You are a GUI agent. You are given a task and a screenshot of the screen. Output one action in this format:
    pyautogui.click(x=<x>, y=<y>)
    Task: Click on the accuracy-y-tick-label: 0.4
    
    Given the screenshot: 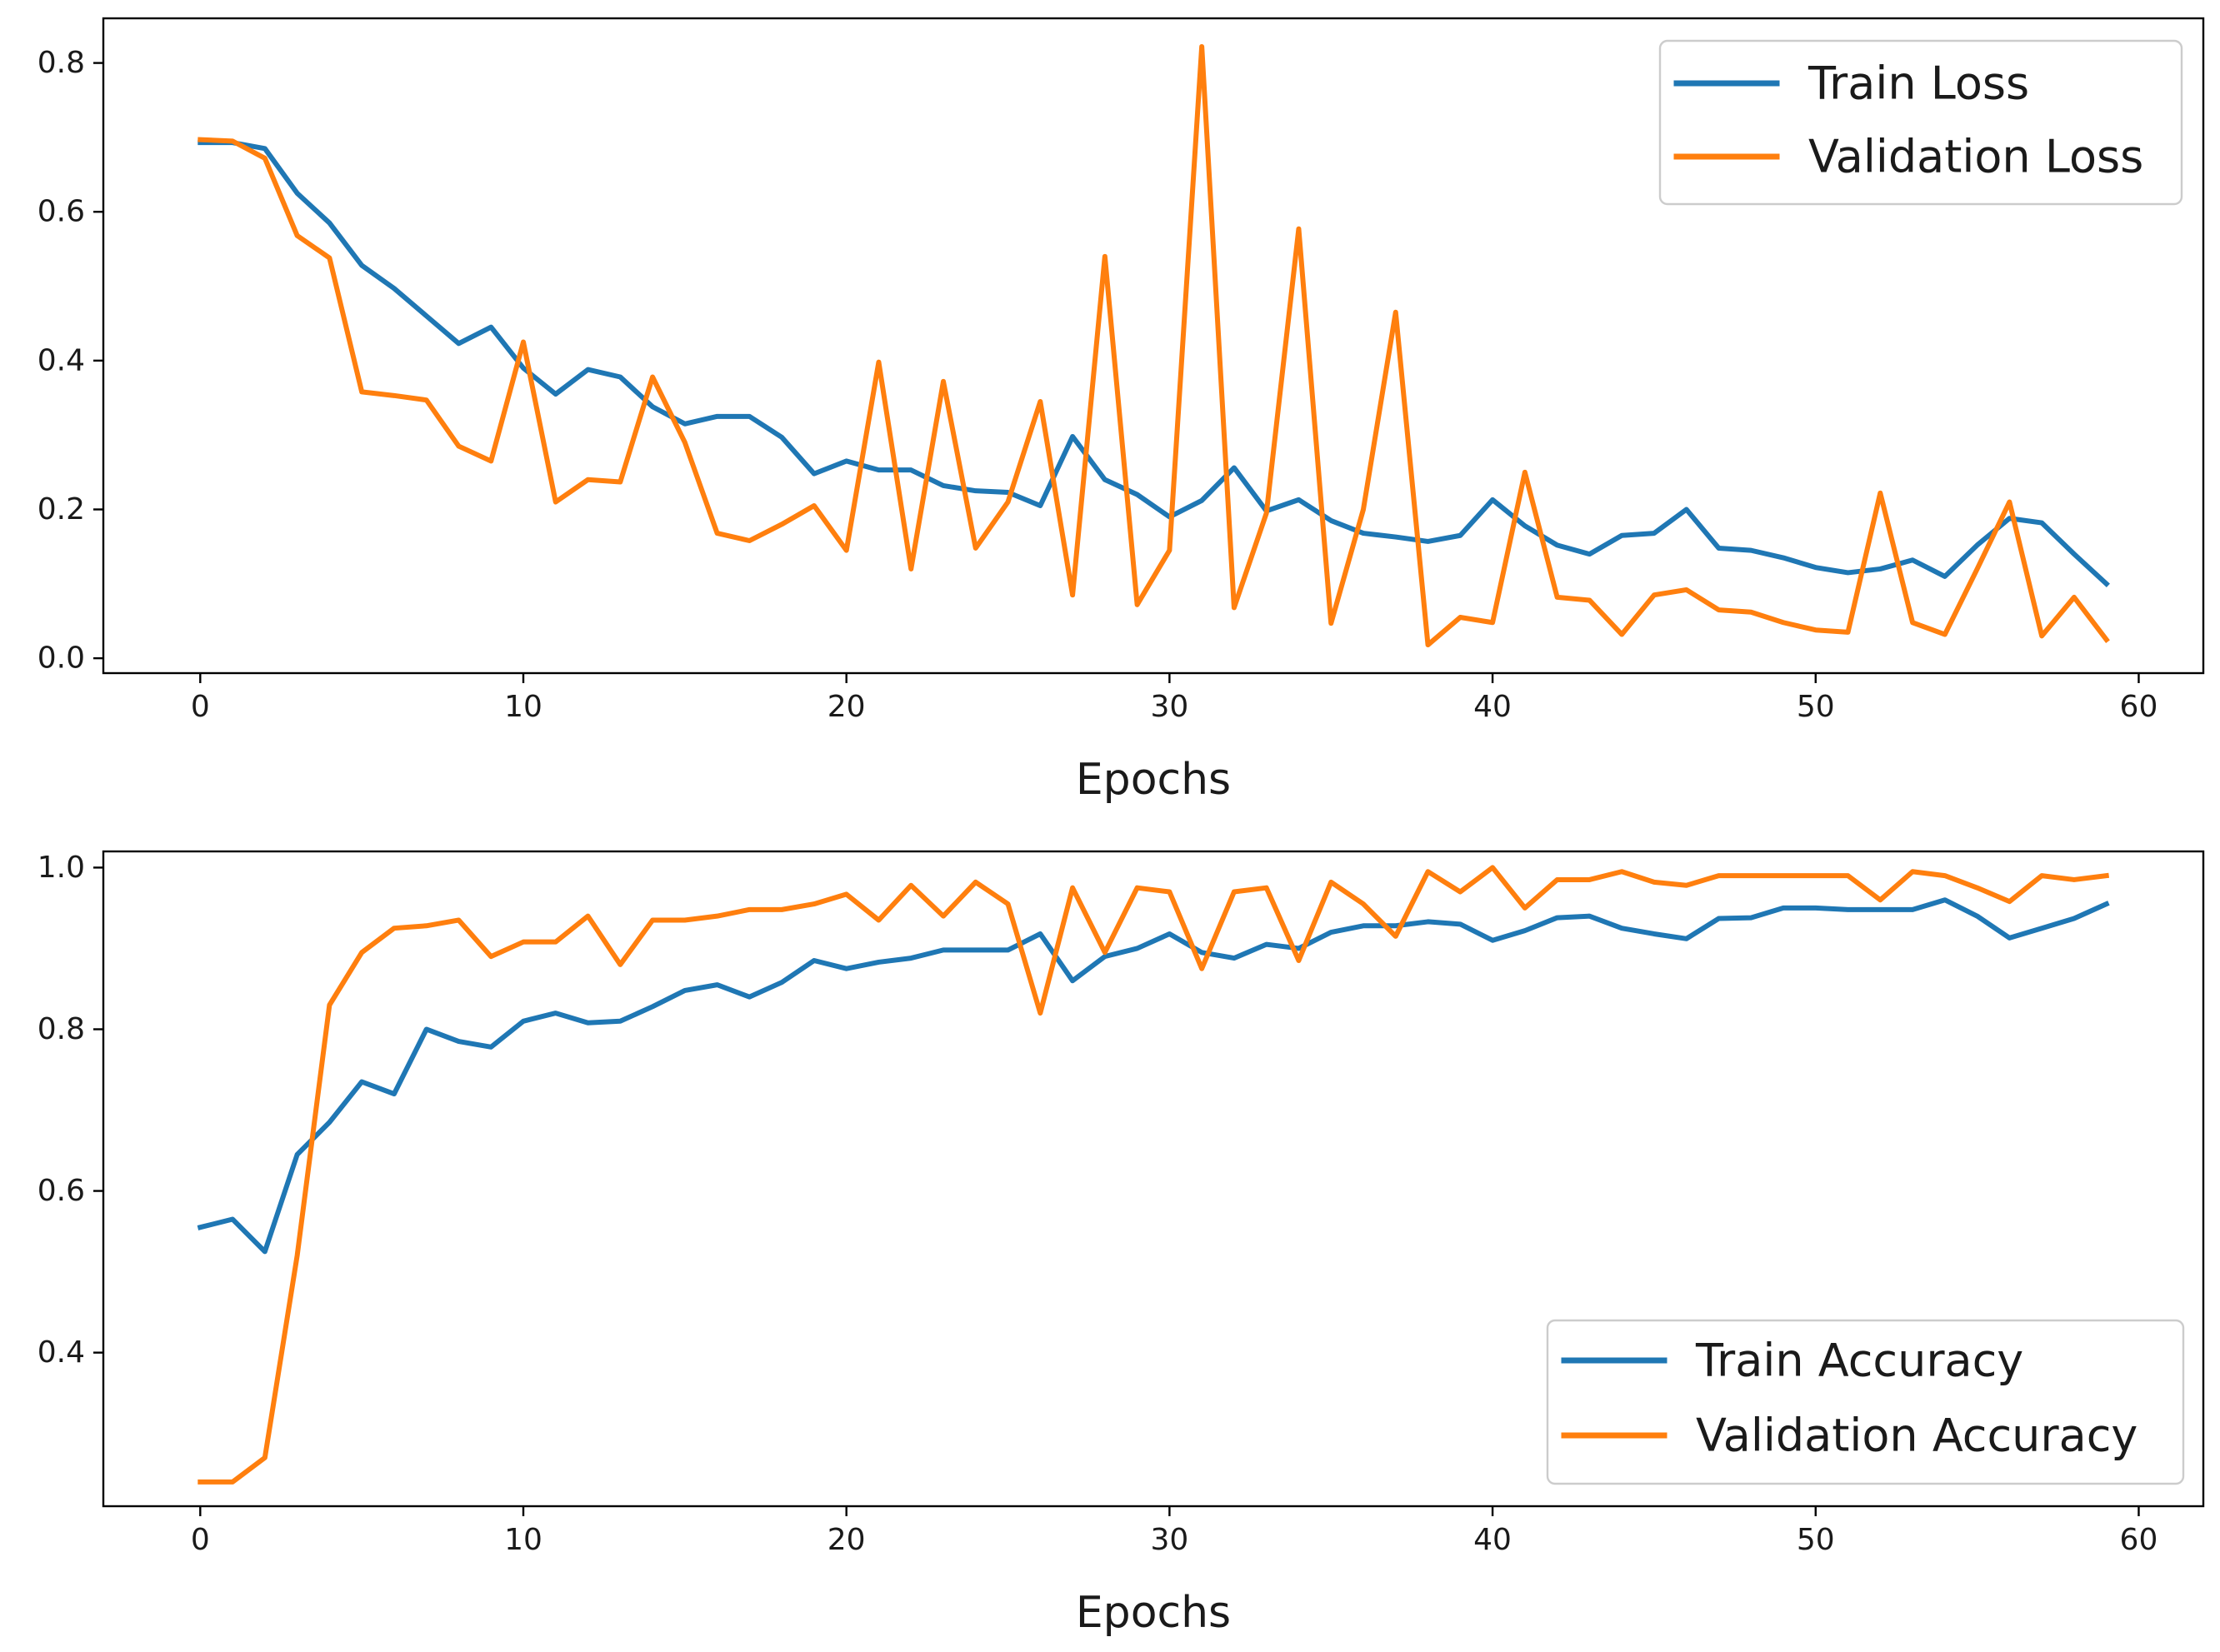 What is the action you would take?
    pyautogui.click(x=61, y=1352)
    